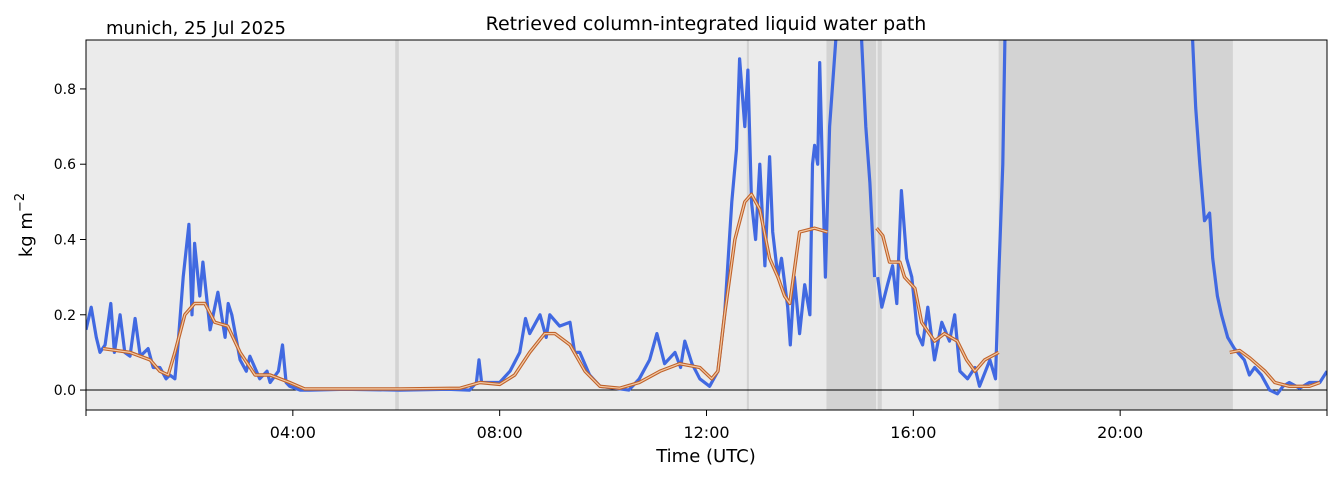  What do you see at coordinates (1120, 432) in the screenshot?
I see `x-tick-label: 20:00` at bounding box center [1120, 432].